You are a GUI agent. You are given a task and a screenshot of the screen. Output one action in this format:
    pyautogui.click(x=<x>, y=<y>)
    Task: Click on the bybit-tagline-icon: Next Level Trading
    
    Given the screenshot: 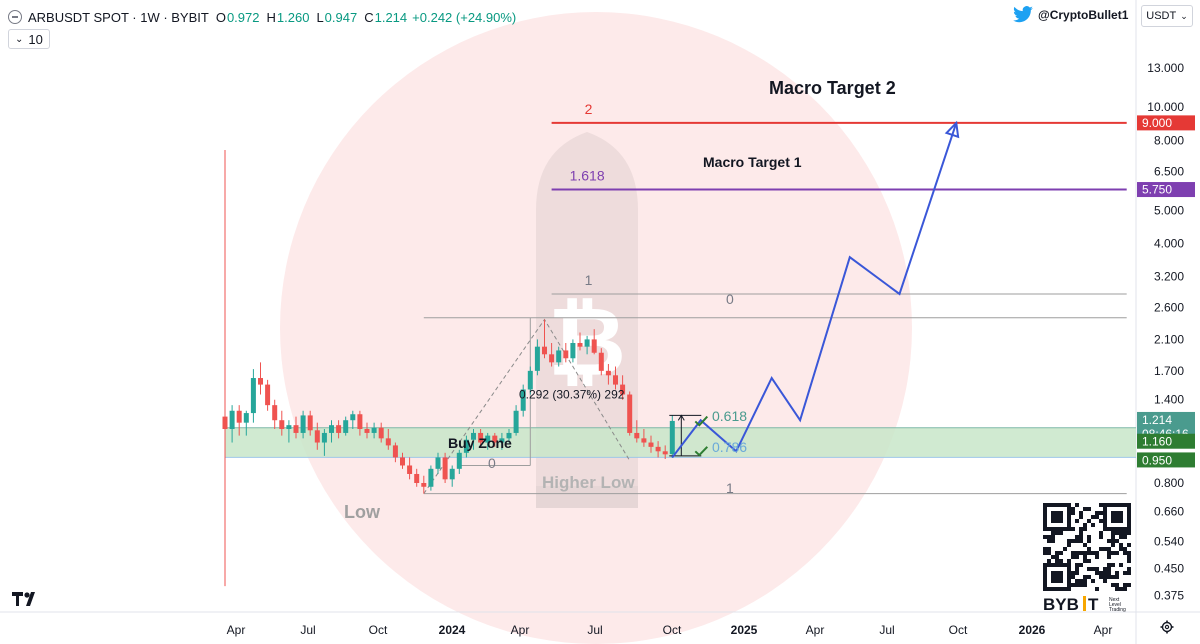 What is the action you would take?
    pyautogui.click(x=1117, y=604)
    